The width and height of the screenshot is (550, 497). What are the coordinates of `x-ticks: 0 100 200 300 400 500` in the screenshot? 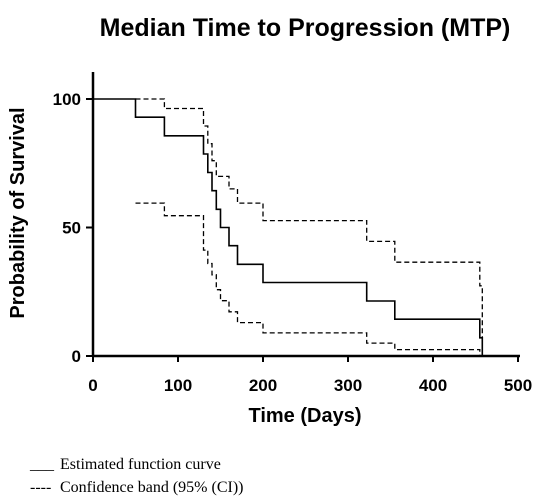 It's located at (310, 375).